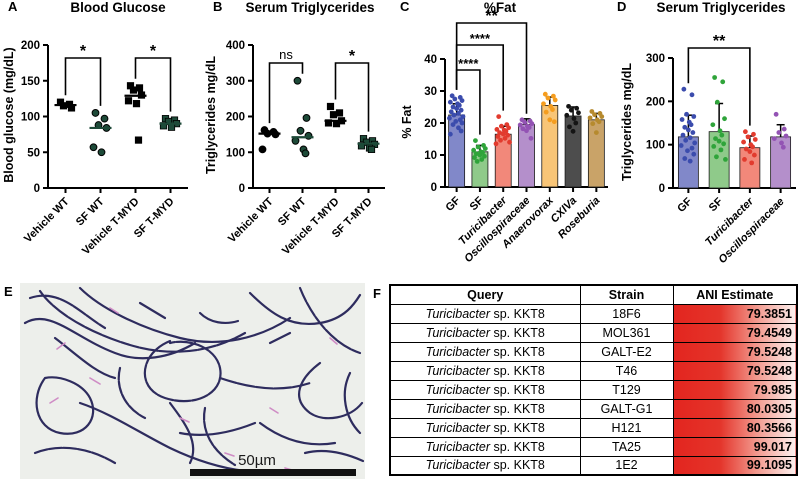 The image size is (800, 480). I want to click on panel-letter-b: B, so click(218, 7).